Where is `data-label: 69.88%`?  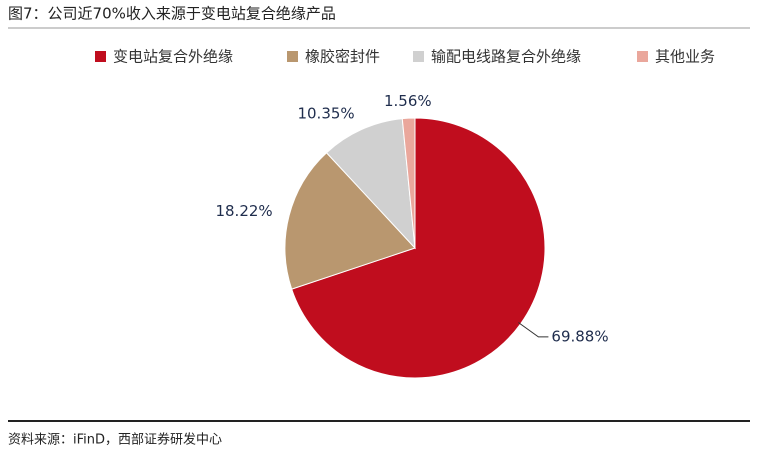 data-label: 69.88% is located at coordinates (579, 336).